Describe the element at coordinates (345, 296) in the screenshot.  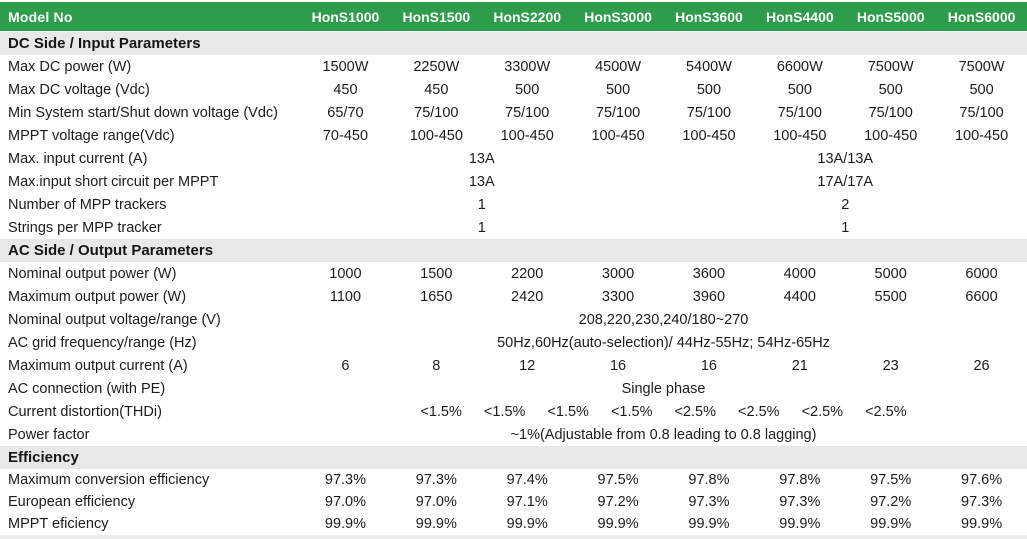
I see `cell-value: 1100` at that location.